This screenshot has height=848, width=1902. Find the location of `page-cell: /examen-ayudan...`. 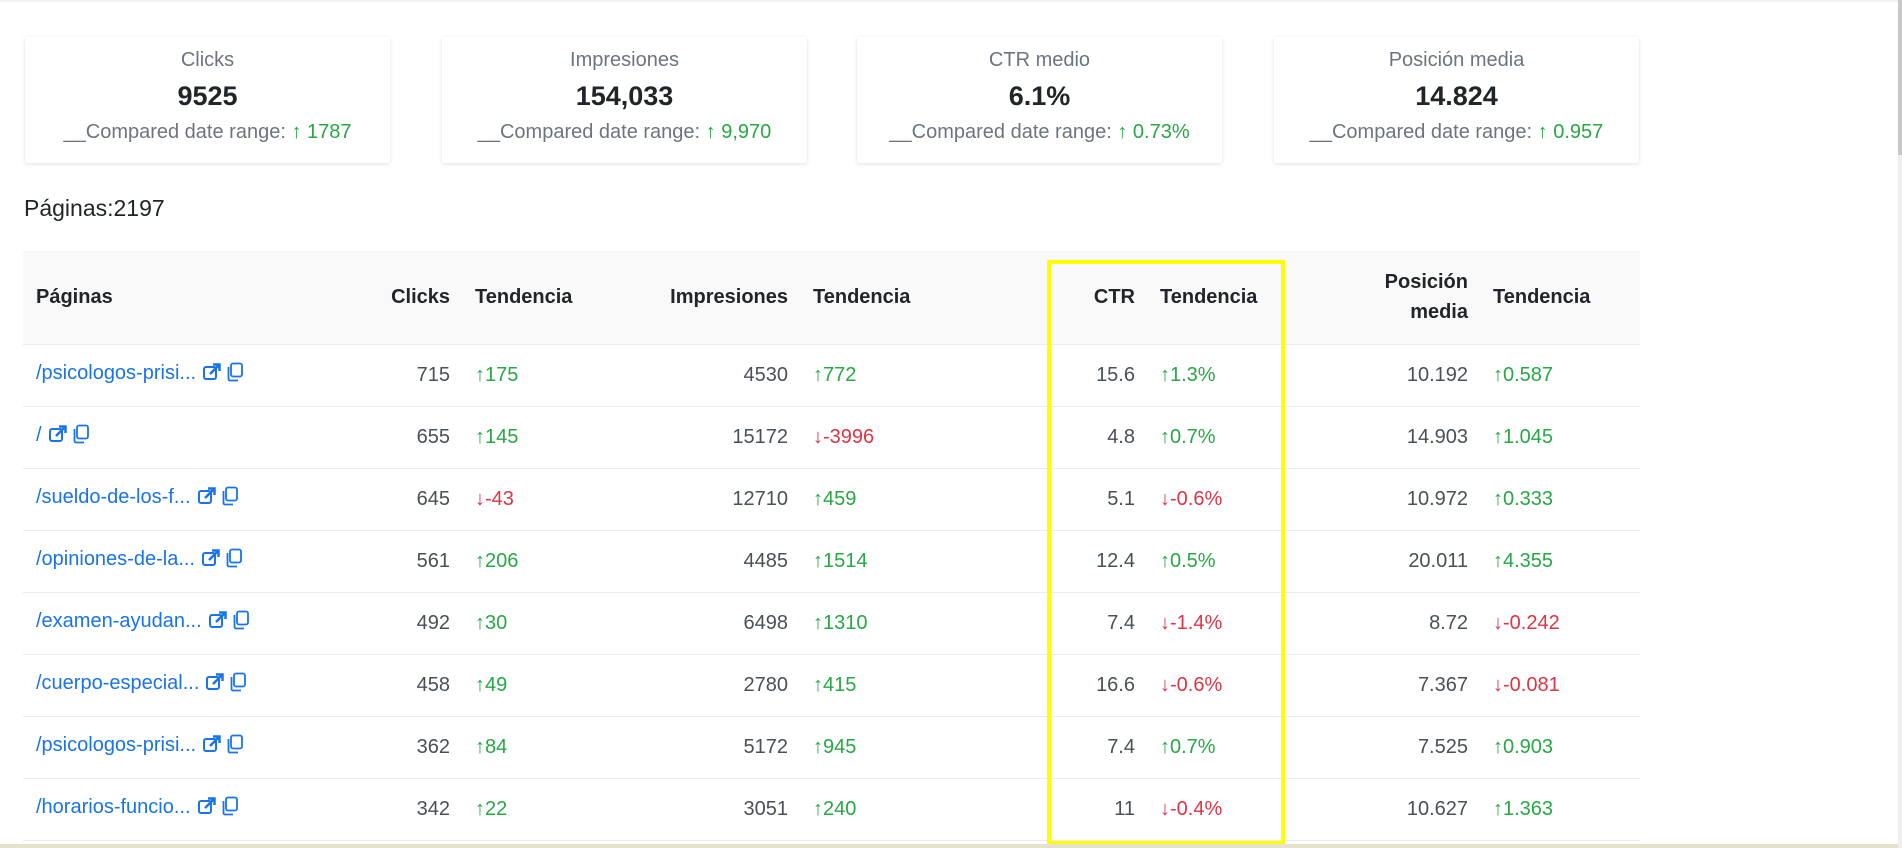

page-cell: /examen-ayudan... is located at coordinates (206, 623).